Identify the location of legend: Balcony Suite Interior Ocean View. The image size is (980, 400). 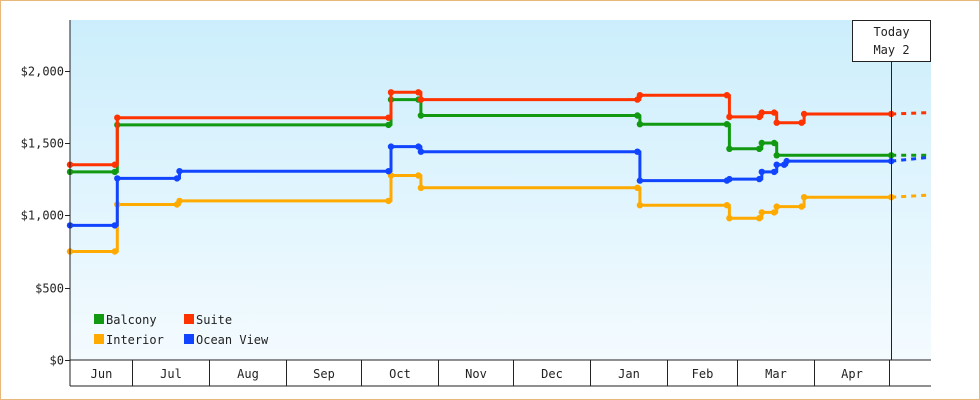
(181, 330).